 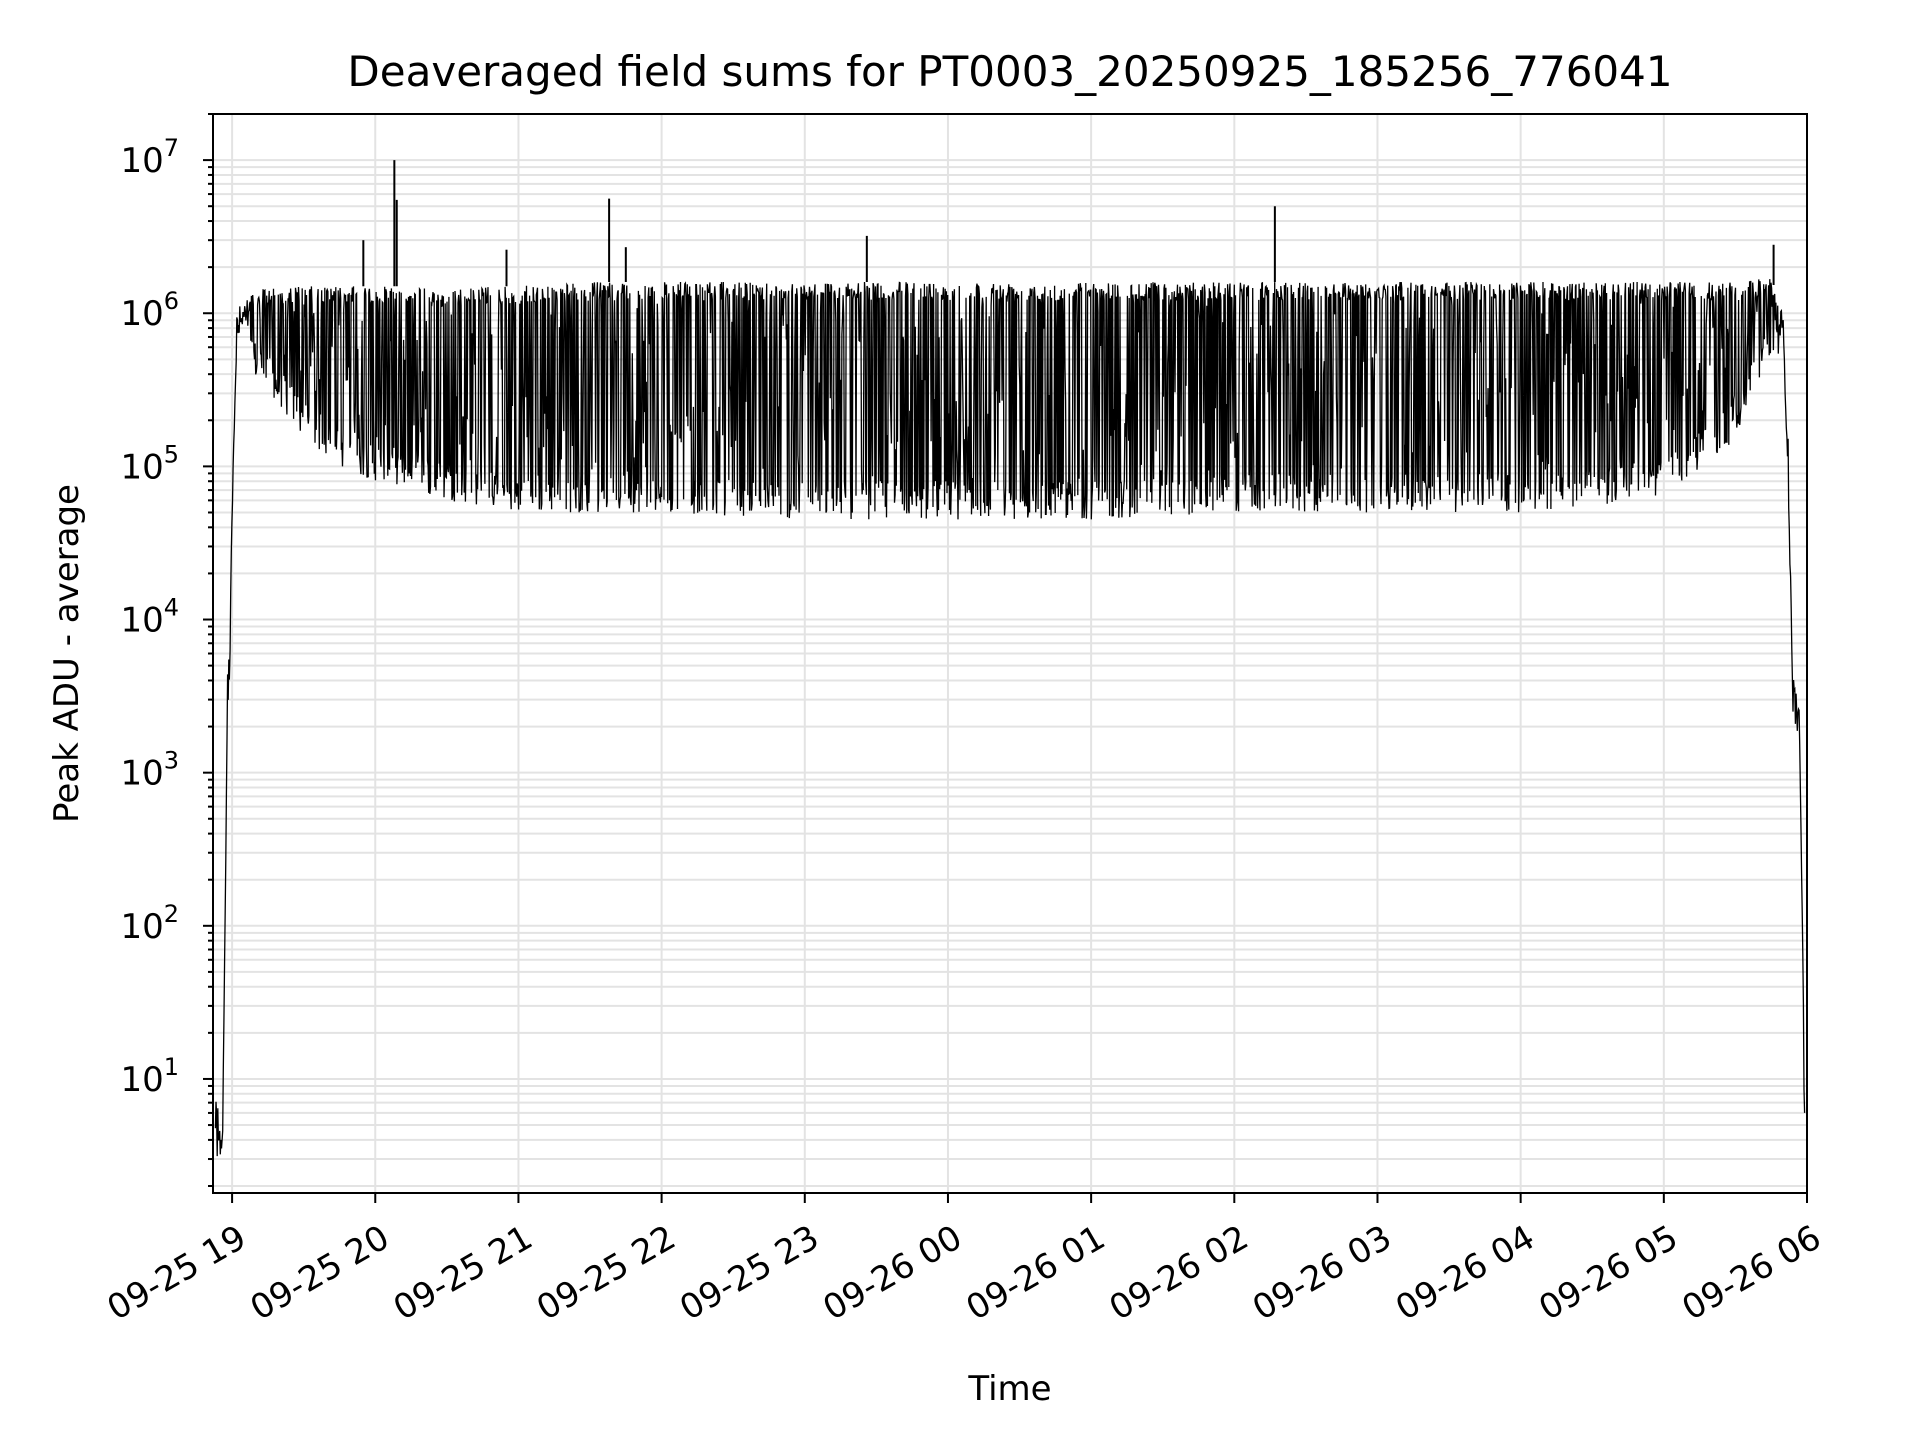 What do you see at coordinates (171, 1067) in the screenshot?
I see `y-tick-exponent: 1` at bounding box center [171, 1067].